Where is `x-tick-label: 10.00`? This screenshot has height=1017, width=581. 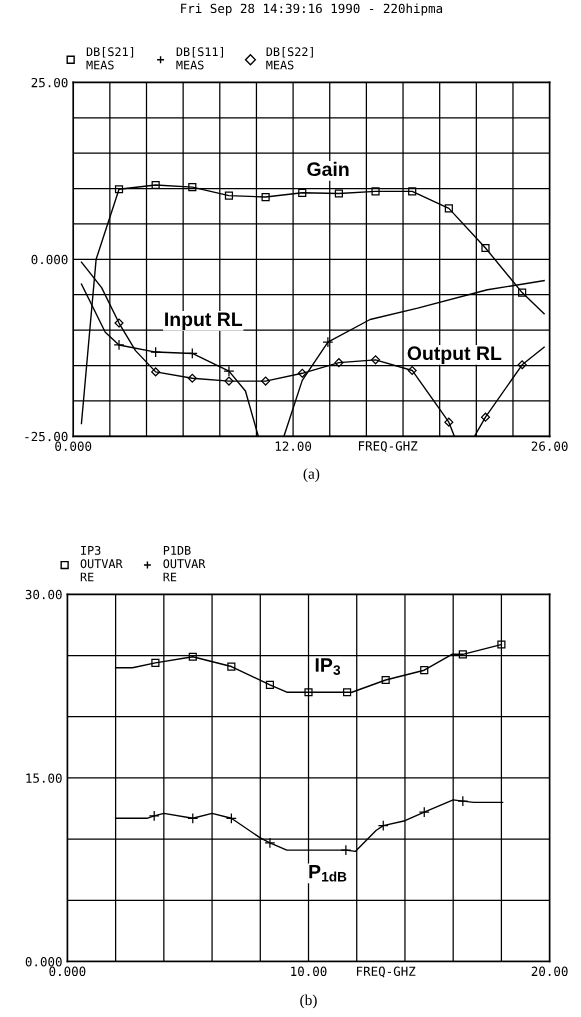 x-tick-label: 10.00 is located at coordinates (309, 971).